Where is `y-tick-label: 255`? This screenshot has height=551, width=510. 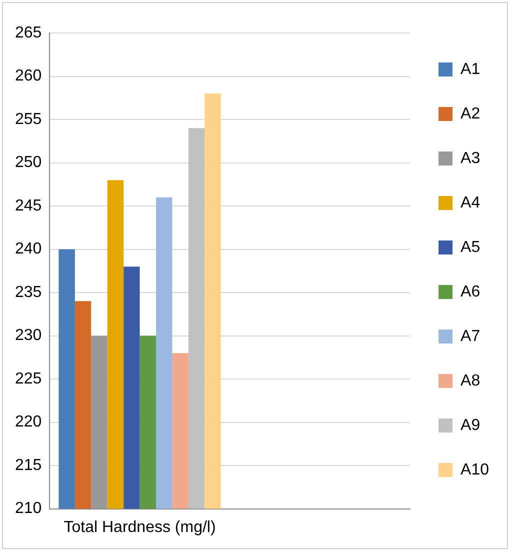 y-tick-label: 255 is located at coordinates (28, 119).